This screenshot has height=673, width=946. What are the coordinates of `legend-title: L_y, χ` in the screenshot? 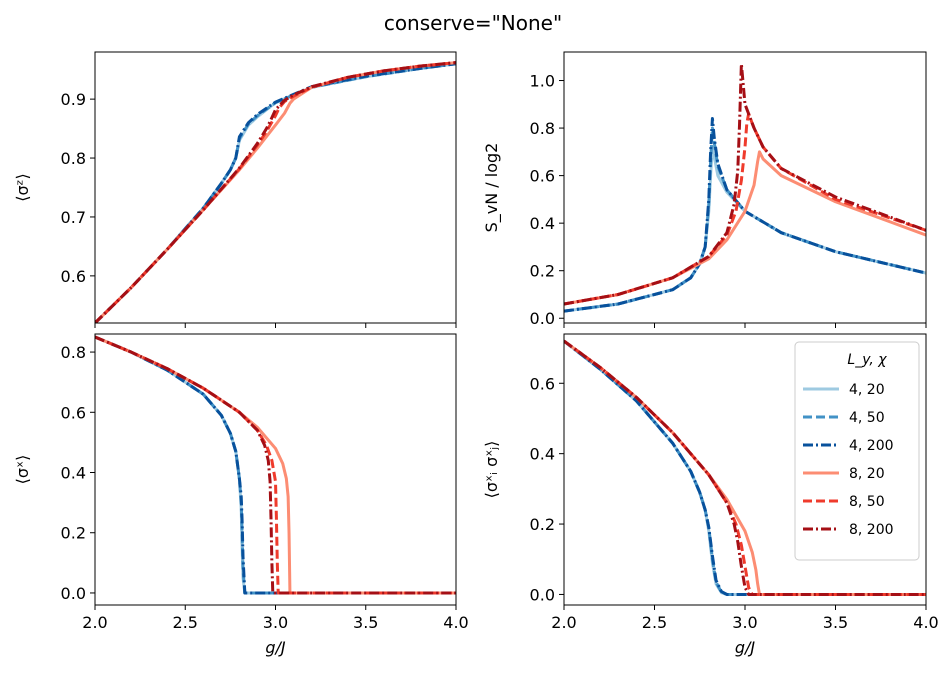 It's located at (867, 360).